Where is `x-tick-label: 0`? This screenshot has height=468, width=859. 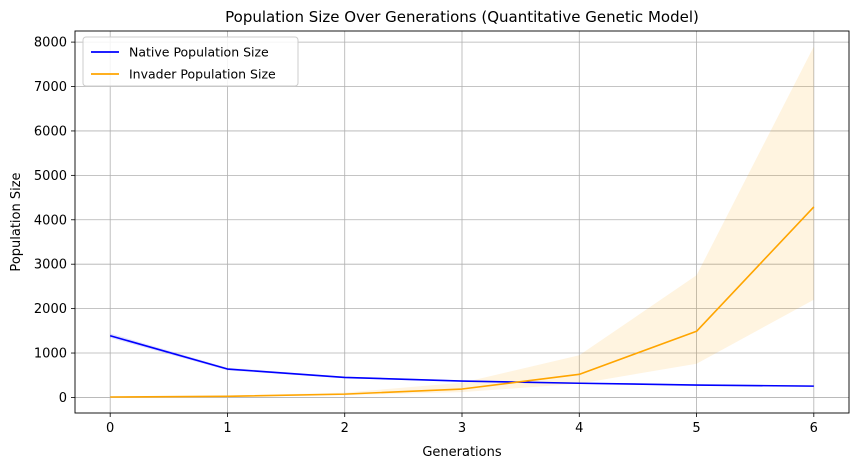
x-tick-label: 0 is located at coordinates (110, 428).